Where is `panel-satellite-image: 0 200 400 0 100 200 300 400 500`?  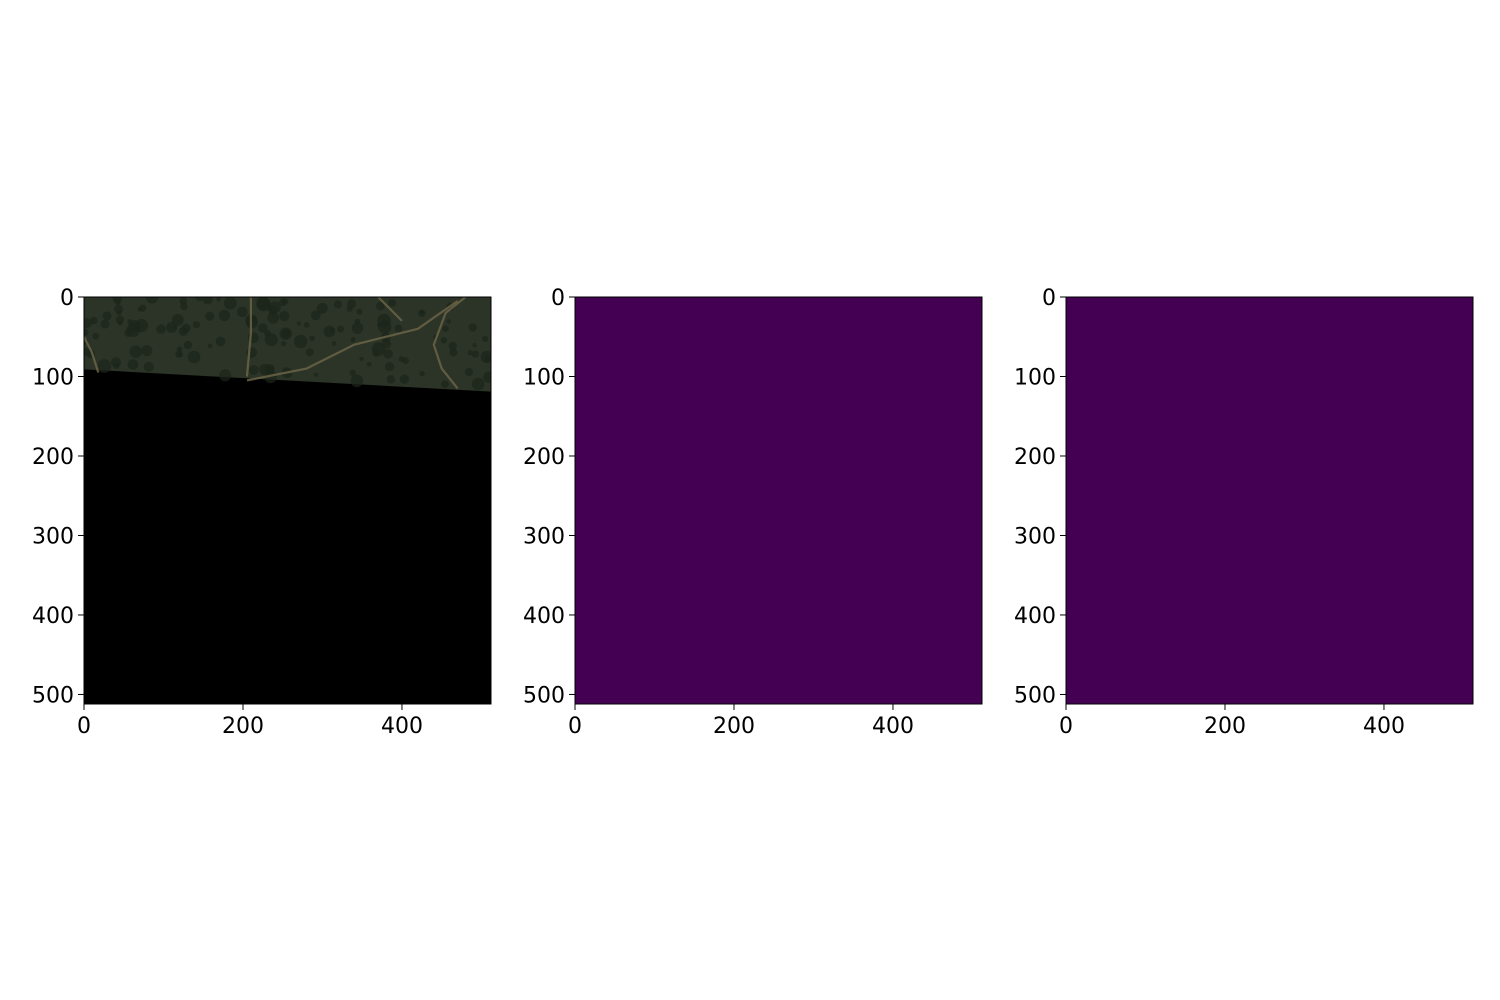 panel-satellite-image: 0 200 400 0 100 200 300 400 500 is located at coordinates (262, 512).